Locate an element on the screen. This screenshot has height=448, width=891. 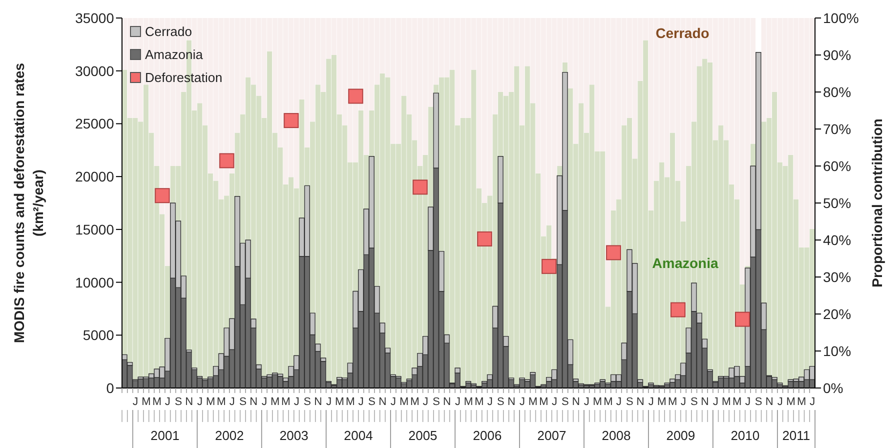
y2-tick-label: 100% is located at coordinates (841, 18).